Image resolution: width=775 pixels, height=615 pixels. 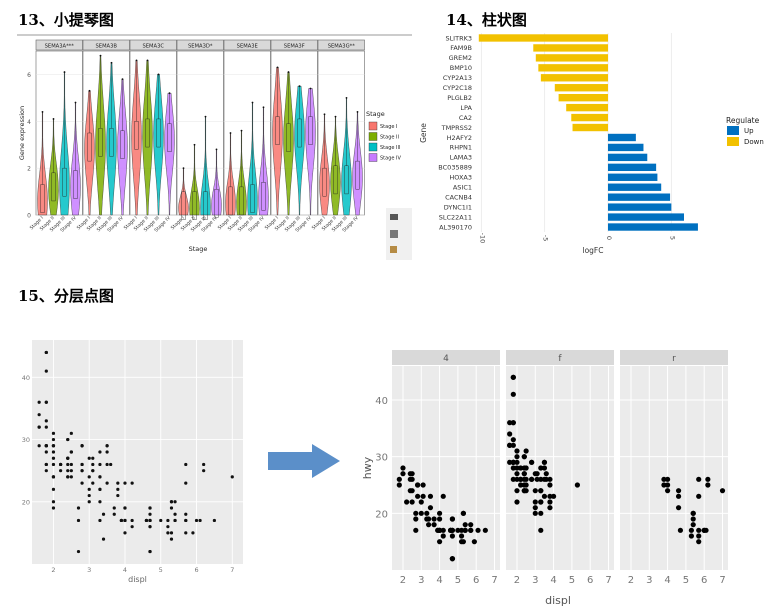 What do you see at coordinates (373, 126) in the screenshot?
I see `legend-key` at bounding box center [373, 126].